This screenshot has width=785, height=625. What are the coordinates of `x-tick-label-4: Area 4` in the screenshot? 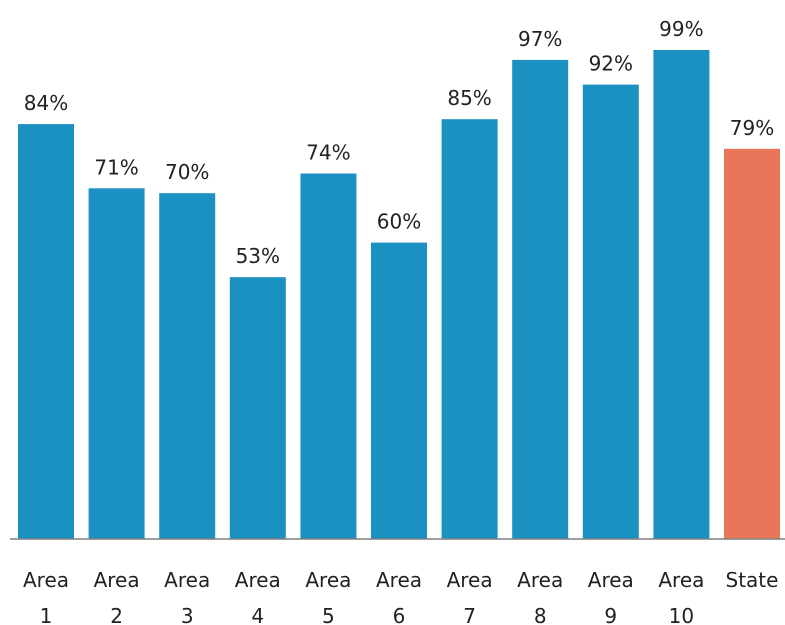 It's located at (258, 596).